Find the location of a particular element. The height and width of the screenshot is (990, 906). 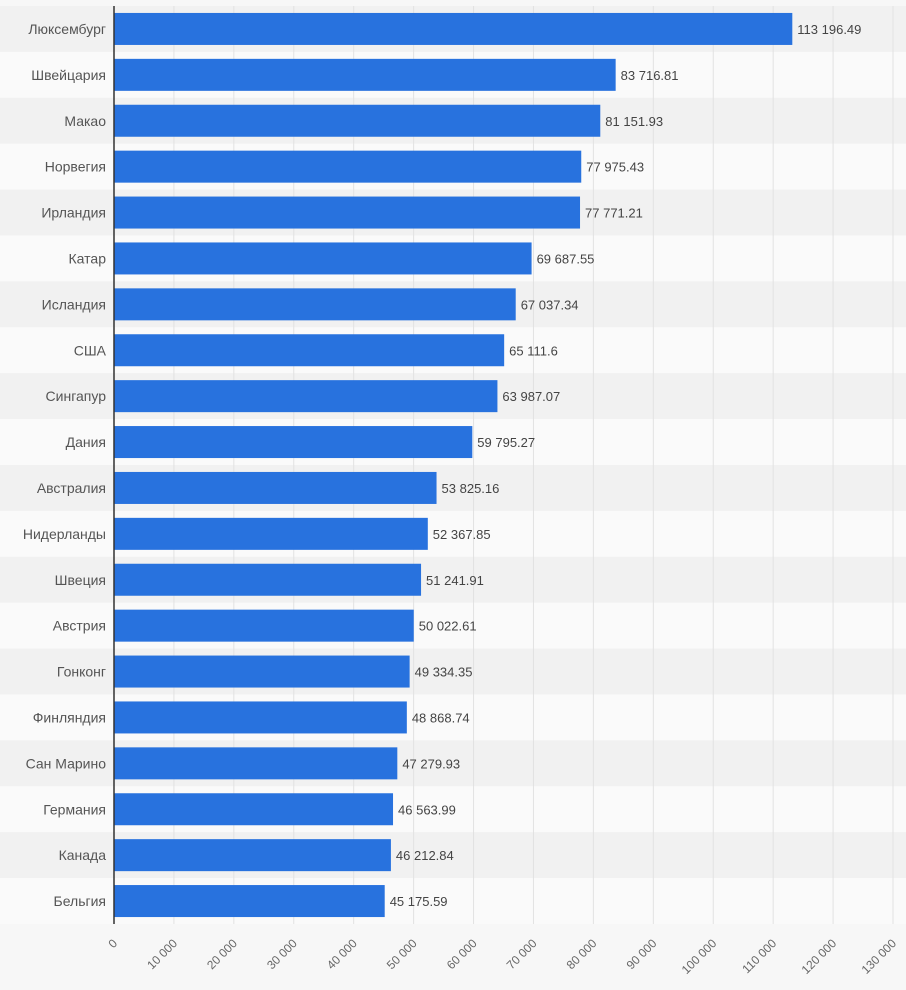

x-tick-label: 110 000 is located at coordinates (759, 956).